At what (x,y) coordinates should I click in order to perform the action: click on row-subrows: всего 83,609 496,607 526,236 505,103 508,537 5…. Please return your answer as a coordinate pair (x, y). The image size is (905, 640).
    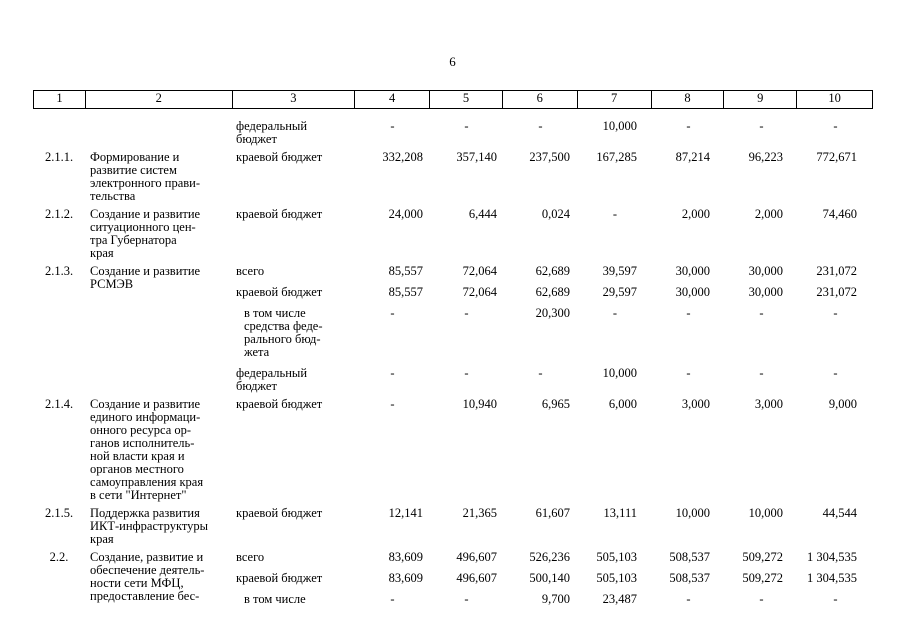
    Looking at the image, I should click on (552, 578).